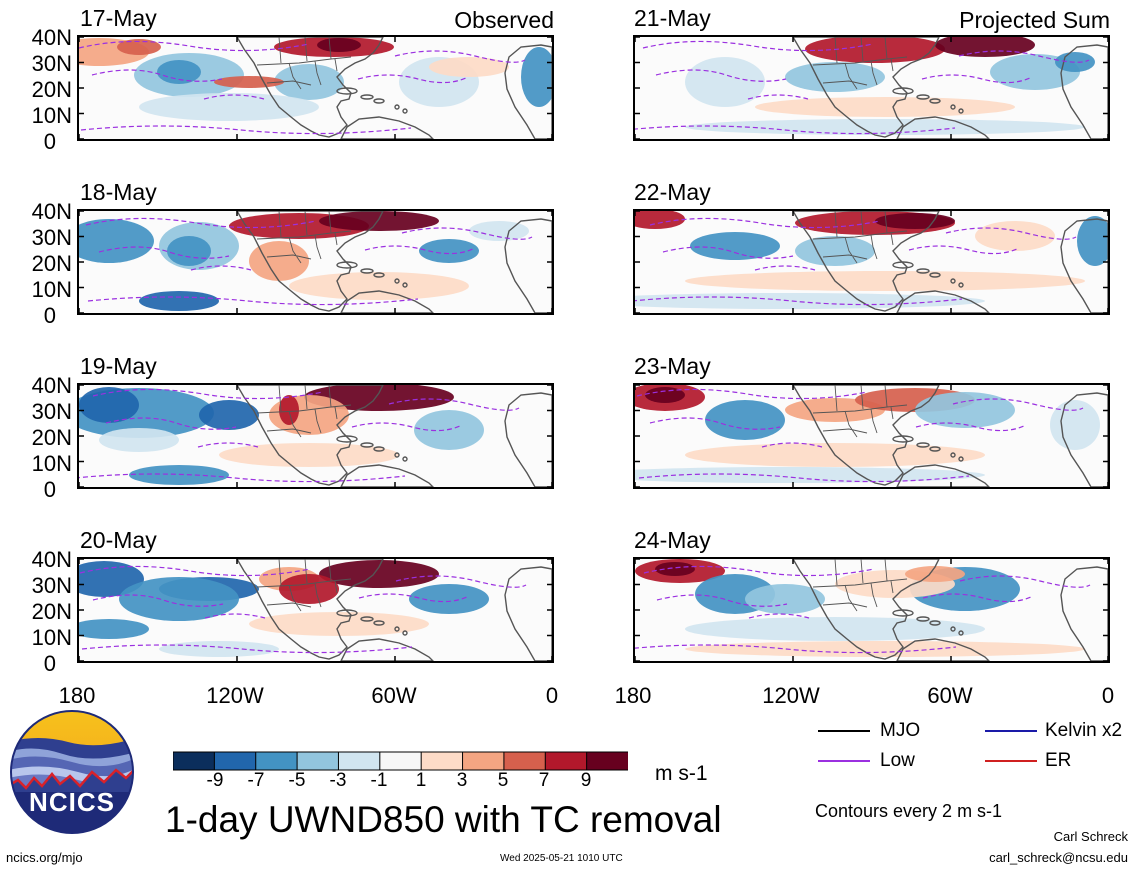  What do you see at coordinates (844, 761) in the screenshot?
I see `legend-swatch-low` at bounding box center [844, 761].